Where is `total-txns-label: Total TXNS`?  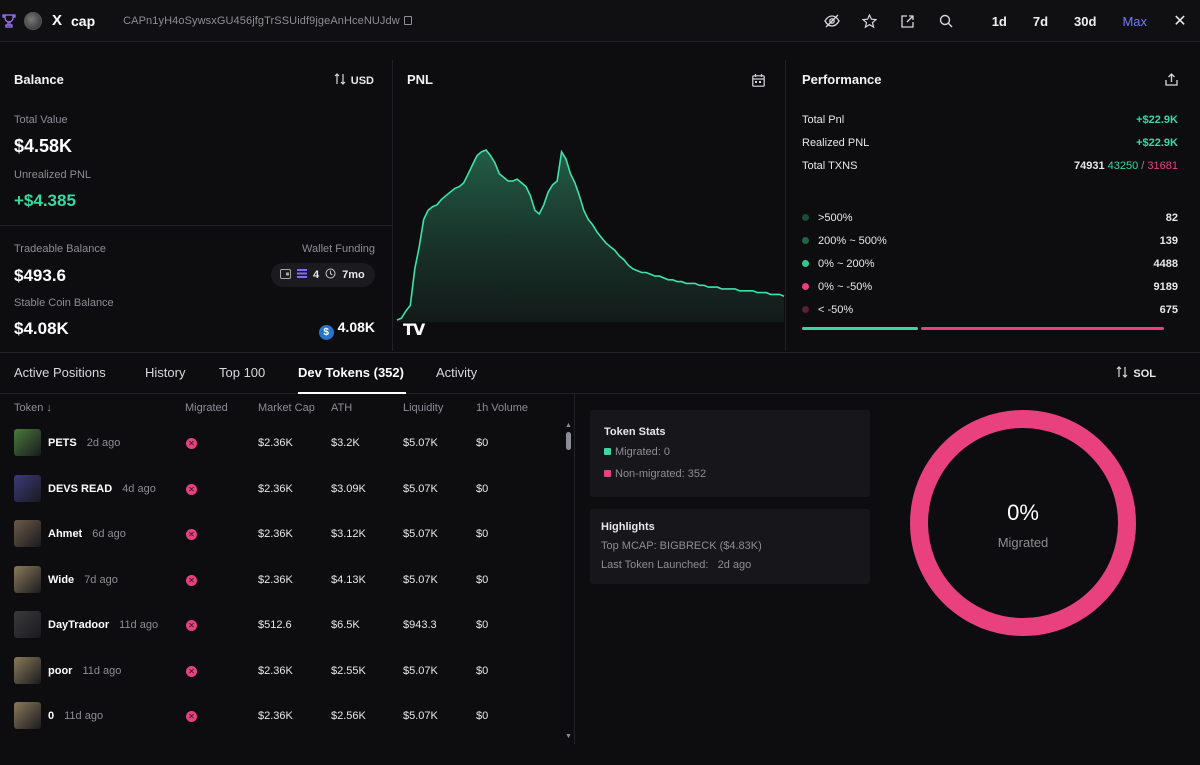 total-txns-label: Total TXNS is located at coordinates (830, 166).